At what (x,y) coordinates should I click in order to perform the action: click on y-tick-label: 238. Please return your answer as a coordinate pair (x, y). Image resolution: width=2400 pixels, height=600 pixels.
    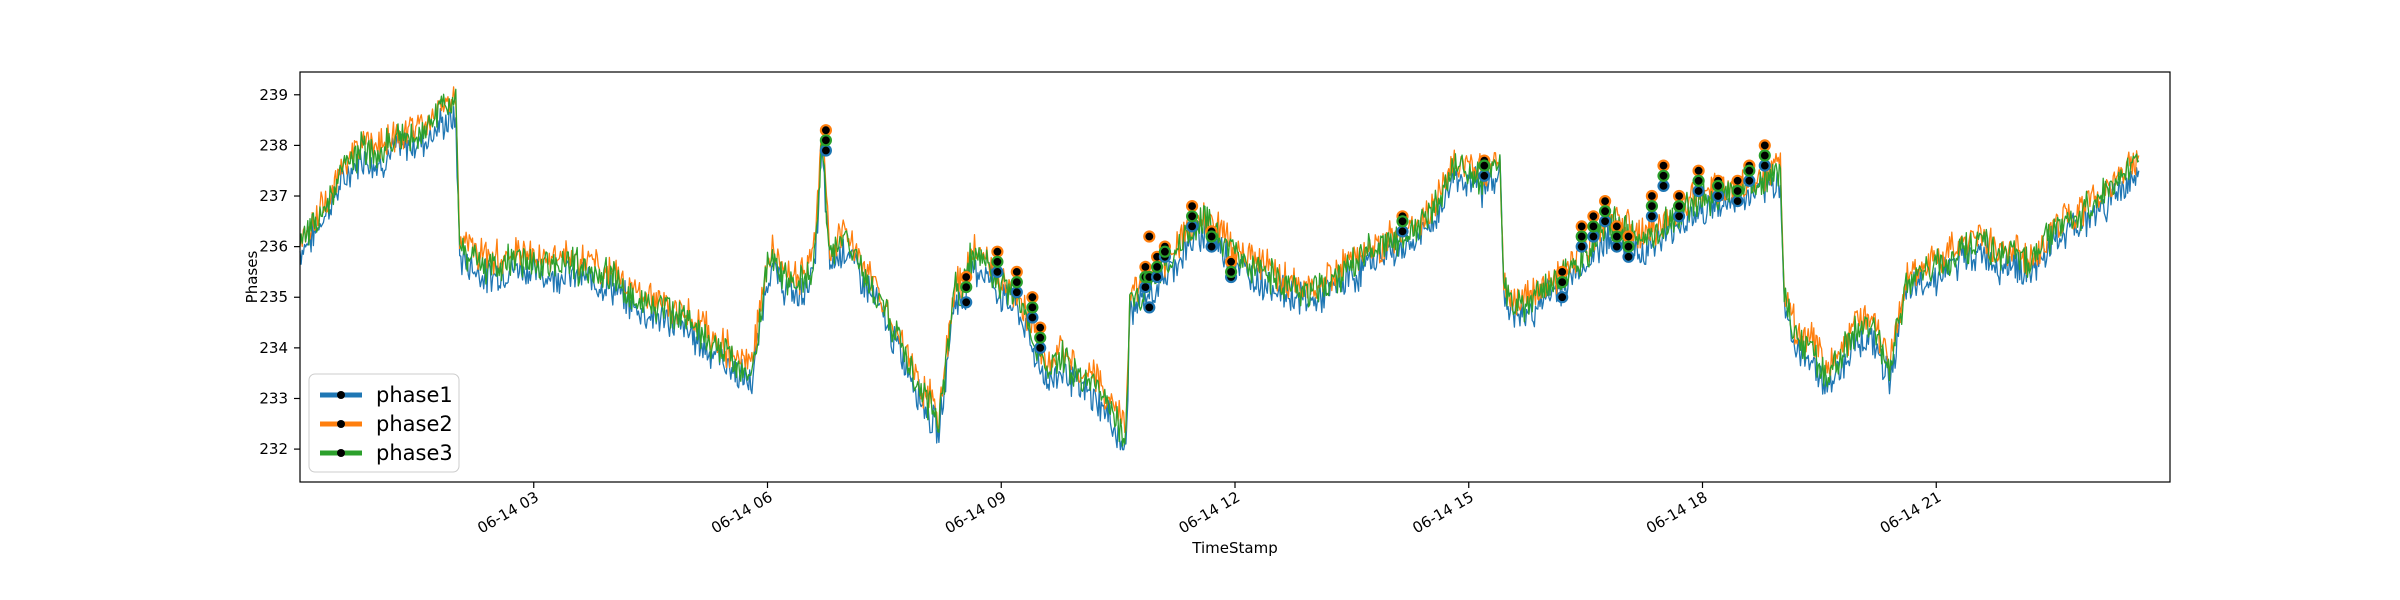
    Looking at the image, I should click on (273, 145).